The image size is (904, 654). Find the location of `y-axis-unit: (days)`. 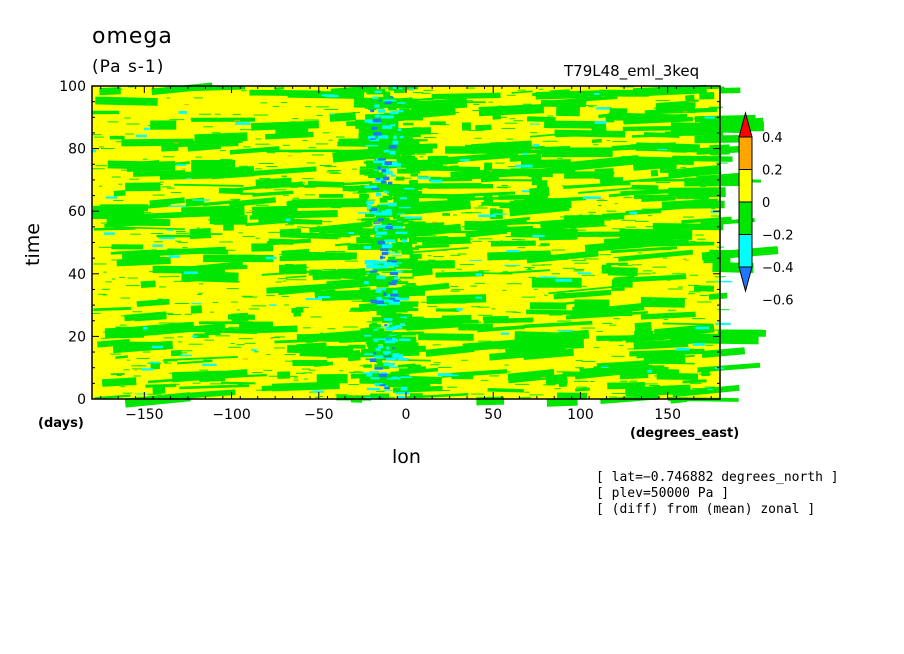

y-axis-unit: (days) is located at coordinates (61, 423).